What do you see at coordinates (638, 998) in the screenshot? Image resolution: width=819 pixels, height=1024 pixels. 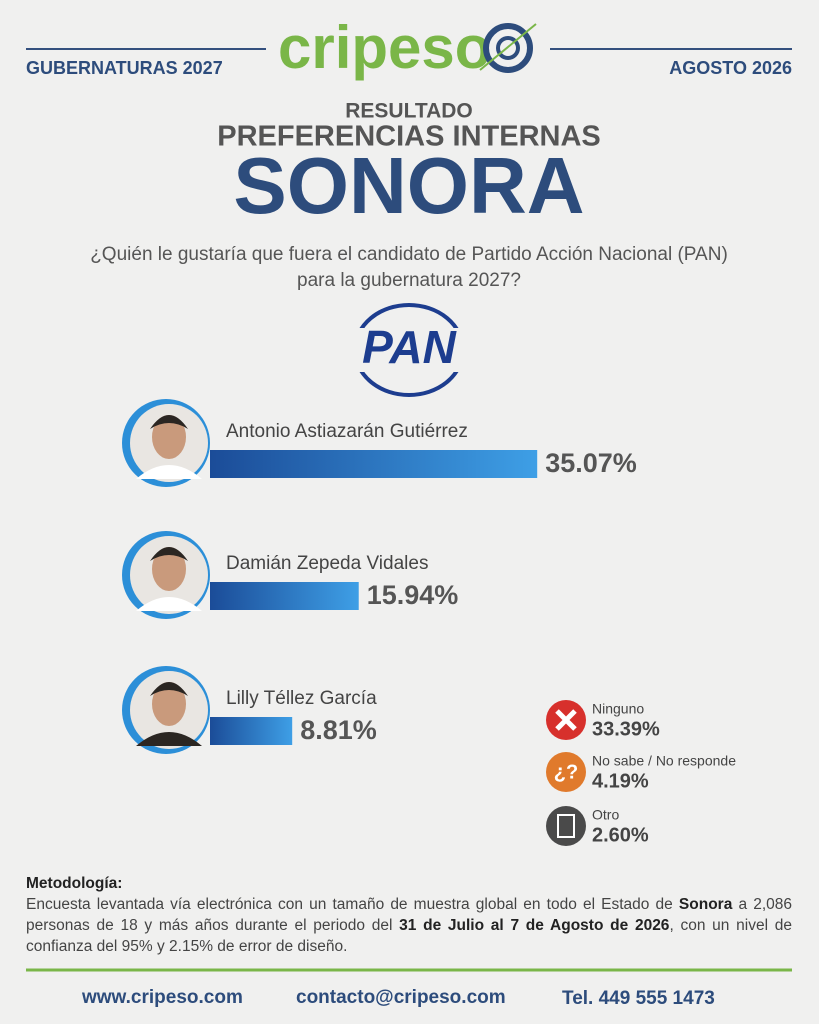 I see `footer-phone: Tel. 449 555 1473` at bounding box center [638, 998].